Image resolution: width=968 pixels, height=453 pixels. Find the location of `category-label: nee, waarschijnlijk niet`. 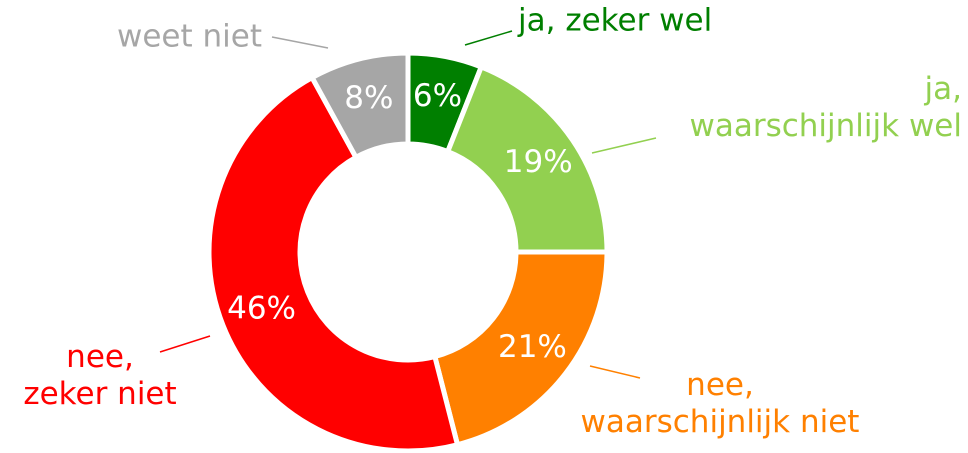

category-label: nee, waarschijnlijk niet is located at coordinates (720, 403).